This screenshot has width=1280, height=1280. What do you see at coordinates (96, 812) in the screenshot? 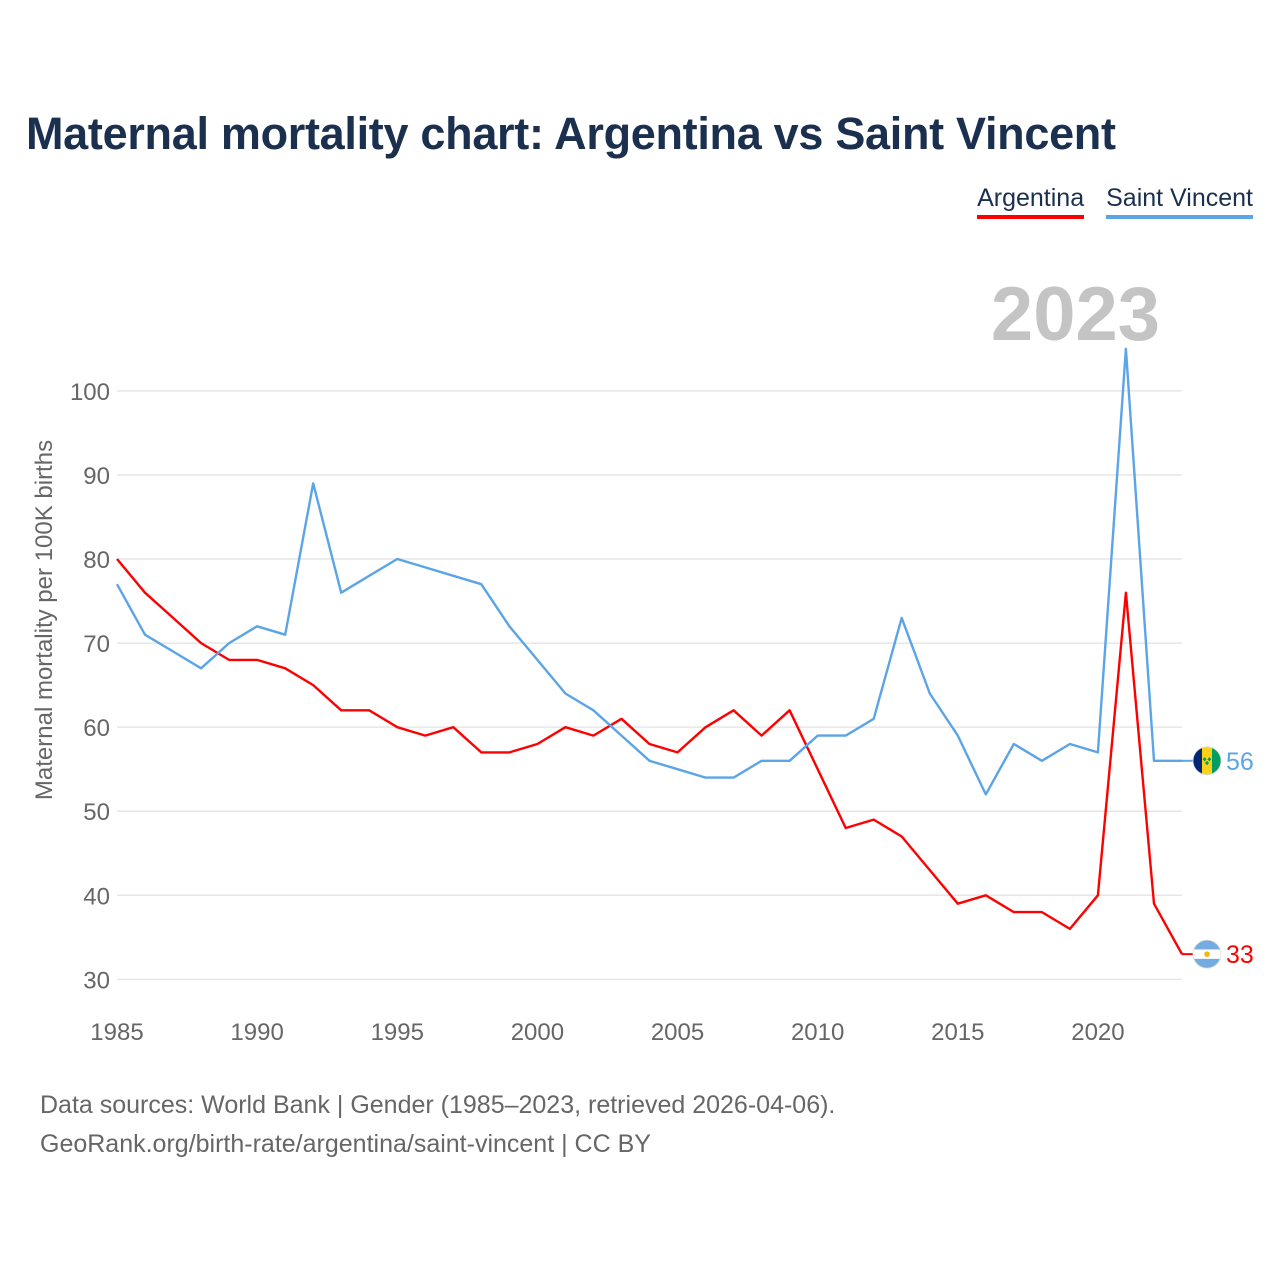
I see `y-tick-50: 50` at bounding box center [96, 812].